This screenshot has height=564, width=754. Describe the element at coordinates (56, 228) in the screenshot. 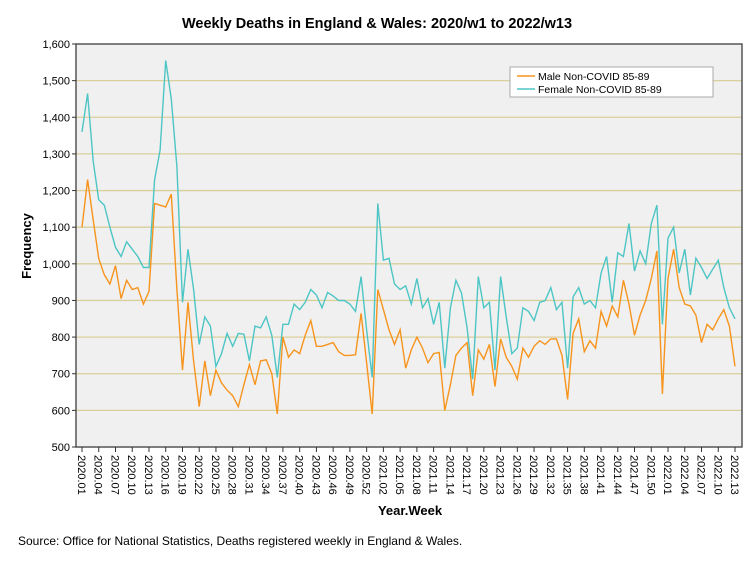

I see `y-tick-label: 1,100` at that location.